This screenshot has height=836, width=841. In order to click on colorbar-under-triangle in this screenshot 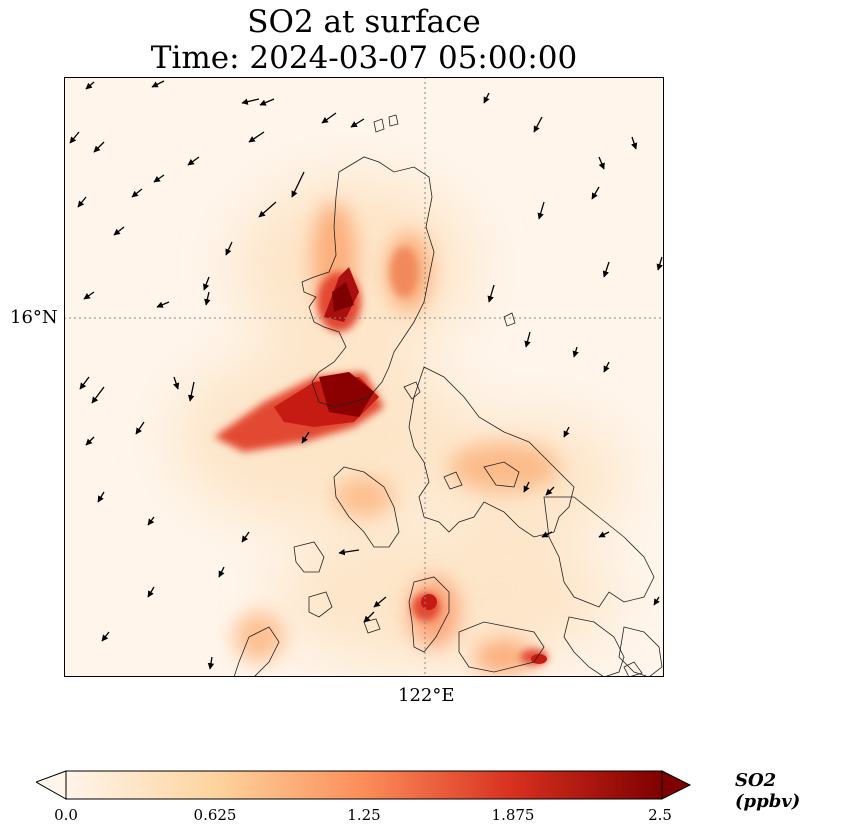, I will do `click(51, 785)`.